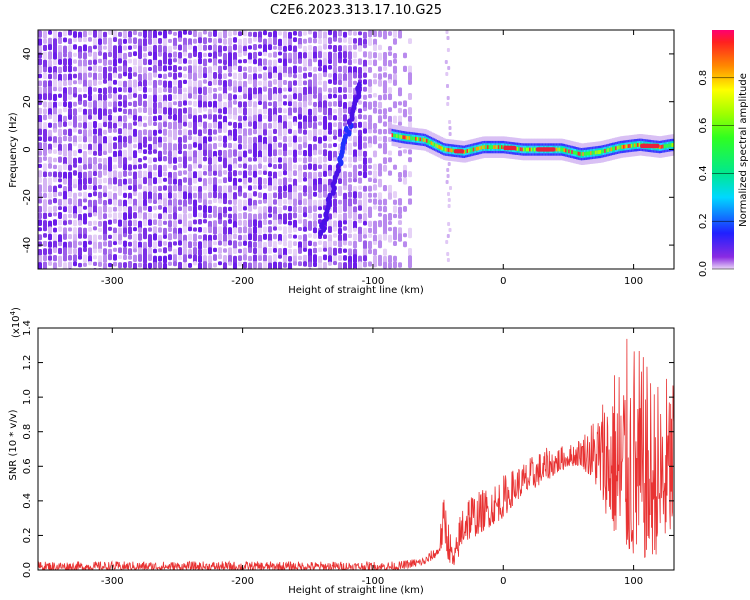 The width and height of the screenshot is (750, 600). What do you see at coordinates (703, 269) in the screenshot?
I see `colorbar-tick-label: 0.0` at bounding box center [703, 269].